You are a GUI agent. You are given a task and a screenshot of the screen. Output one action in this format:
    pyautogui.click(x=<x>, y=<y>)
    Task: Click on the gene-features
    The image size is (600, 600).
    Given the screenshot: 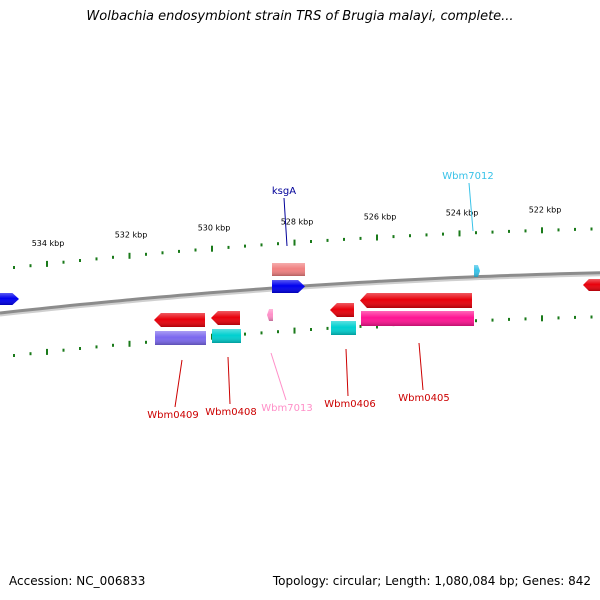 What is the action you would take?
    pyautogui.click(x=300, y=304)
    